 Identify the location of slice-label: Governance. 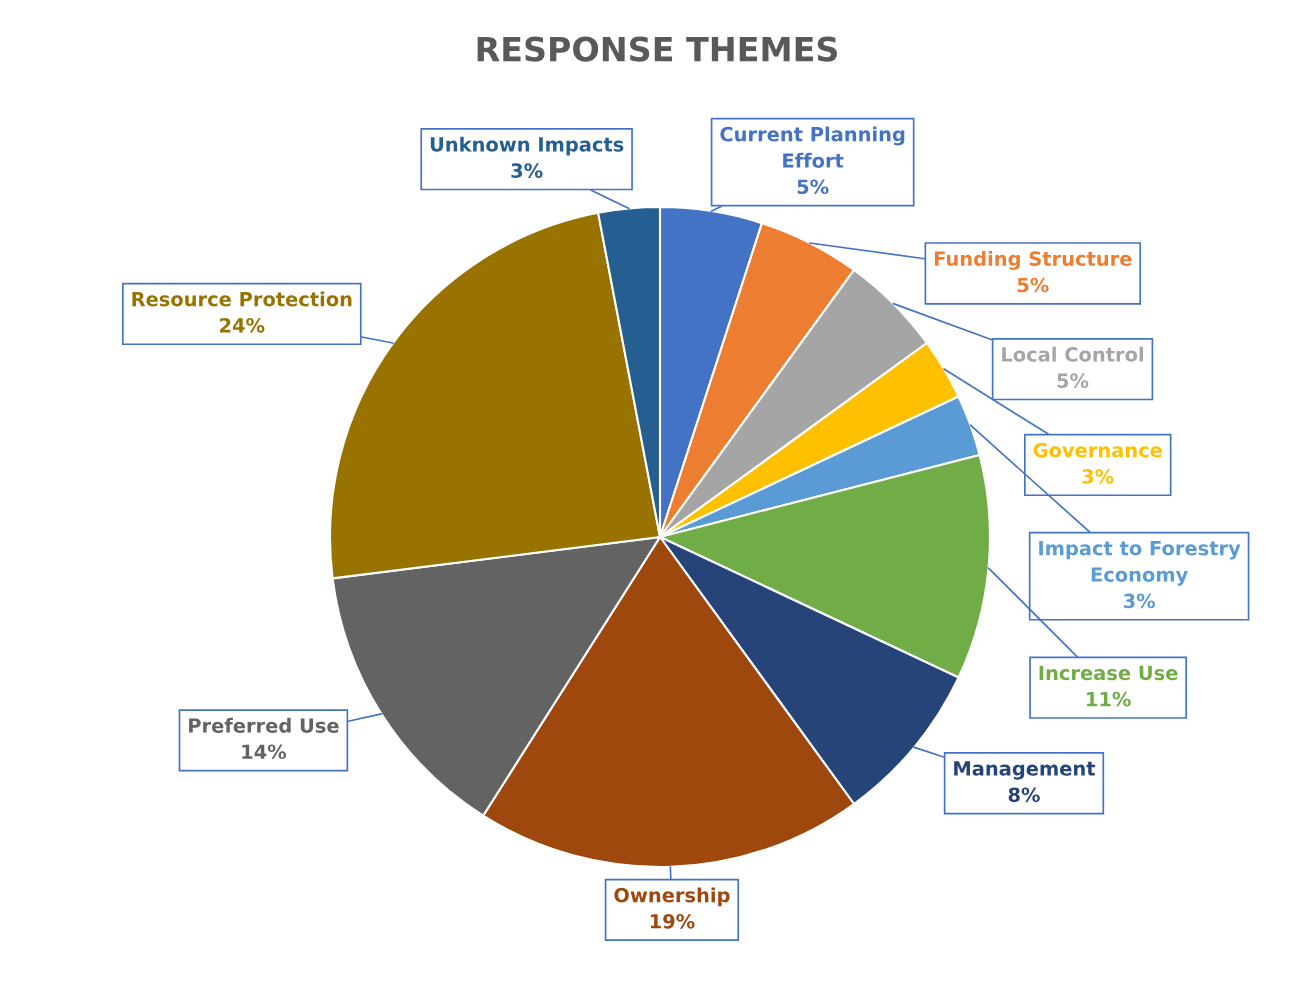
(1097, 450).